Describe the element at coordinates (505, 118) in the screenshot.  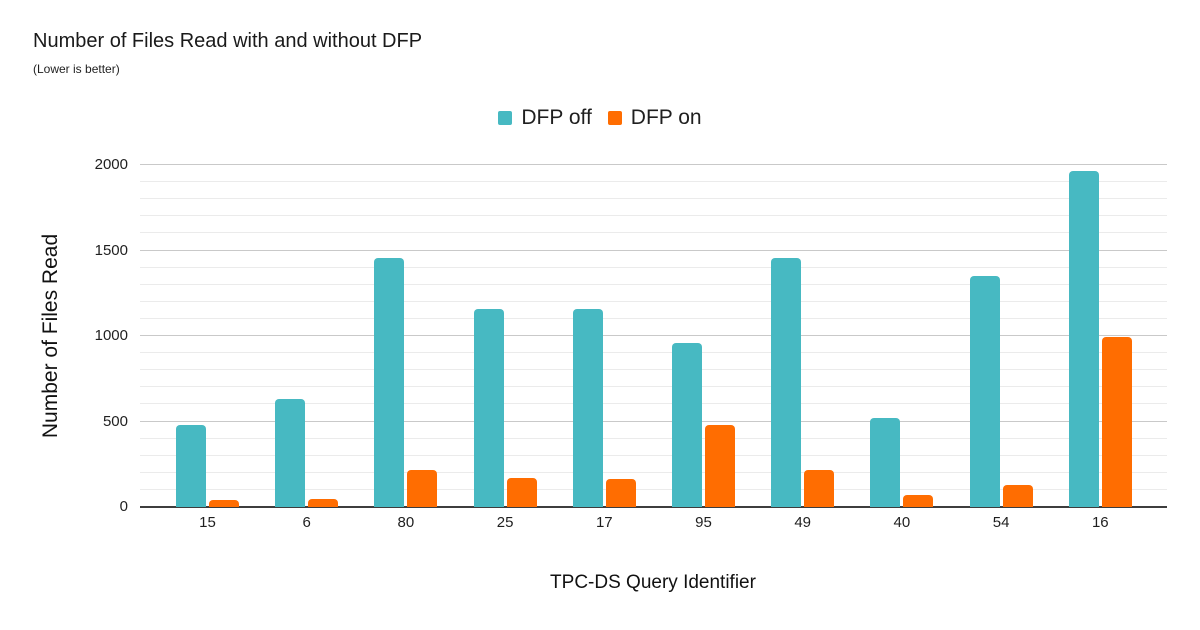
I see `legend-swatch-dfp-off-icon` at that location.